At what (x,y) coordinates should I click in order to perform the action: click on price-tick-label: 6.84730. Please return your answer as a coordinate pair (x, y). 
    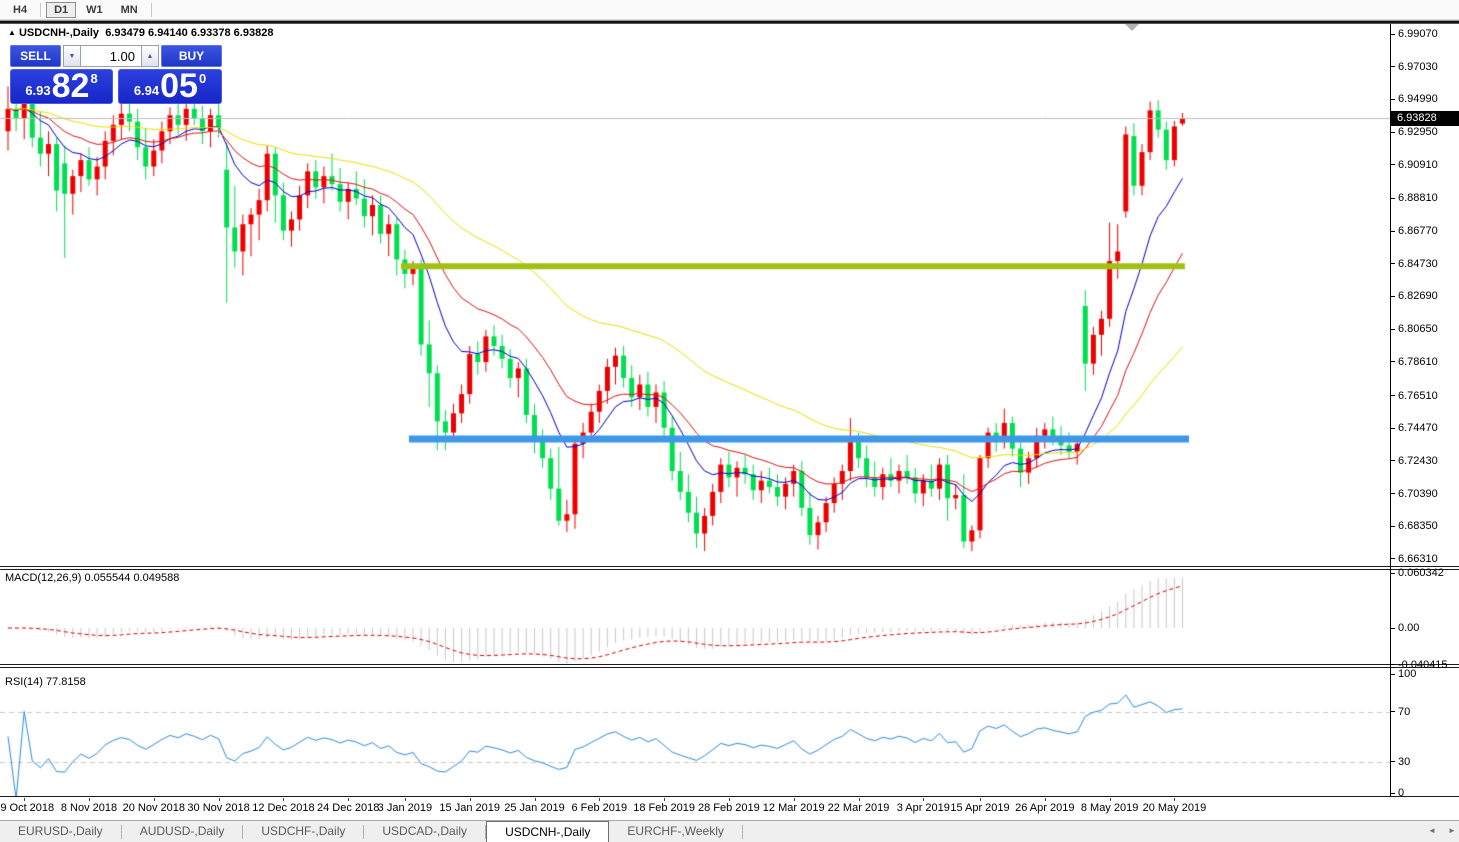
    Looking at the image, I should click on (1418, 263).